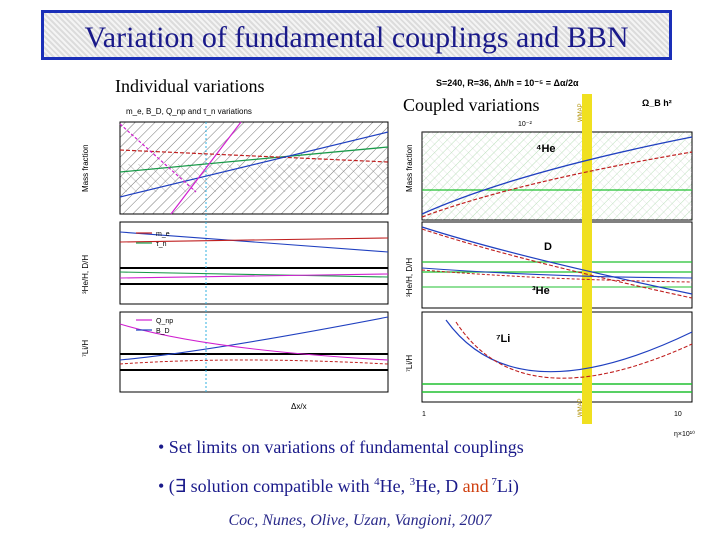  Describe the element at coordinates (548, 247) in the screenshot. I see `label-d: D` at that location.